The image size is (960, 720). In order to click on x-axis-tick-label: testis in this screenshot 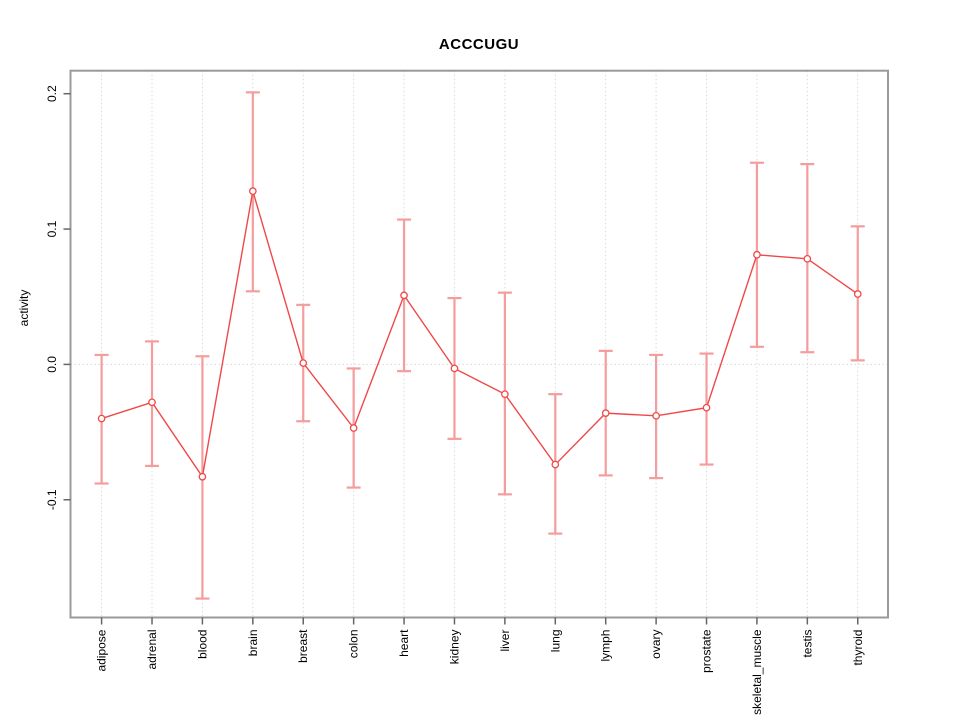, I will do `click(807, 644)`.